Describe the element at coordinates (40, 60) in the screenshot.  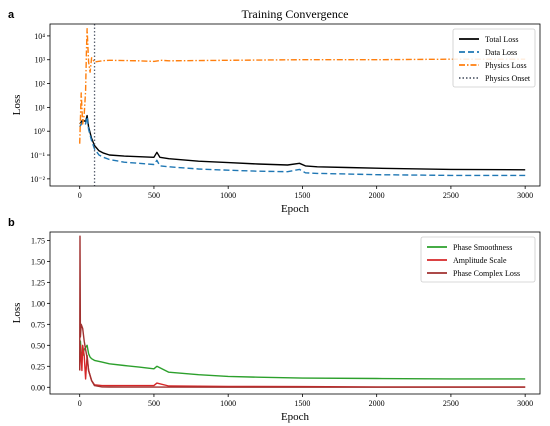
I see `y-tick-label: 10³` at that location.